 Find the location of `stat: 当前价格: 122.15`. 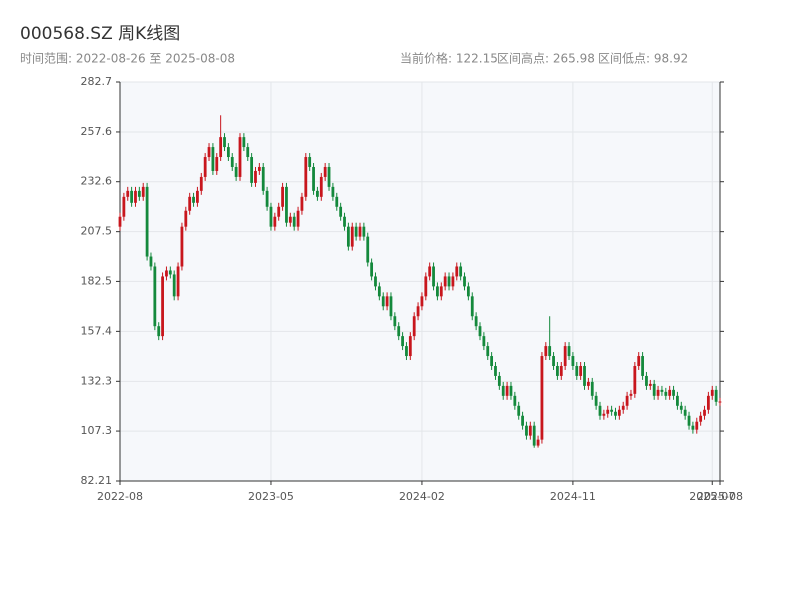

stat: 当前价格: 122.15 is located at coordinates (449, 58).